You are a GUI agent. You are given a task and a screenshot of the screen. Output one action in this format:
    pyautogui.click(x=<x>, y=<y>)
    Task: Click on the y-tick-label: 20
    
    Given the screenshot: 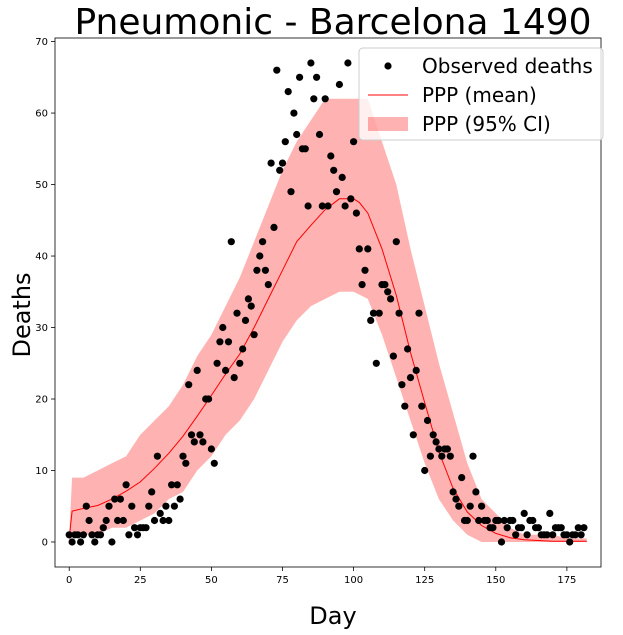 What is the action you would take?
    pyautogui.click(x=41, y=400)
    